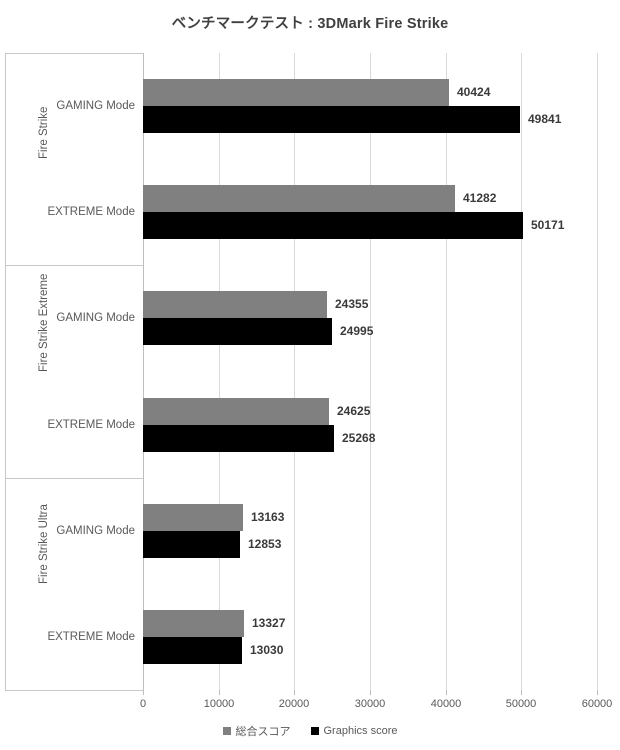 Image resolution: width=620 pixels, height=750 pixels. What do you see at coordinates (548, 225) in the screenshot?
I see `bar-value-label: 50171` at bounding box center [548, 225].